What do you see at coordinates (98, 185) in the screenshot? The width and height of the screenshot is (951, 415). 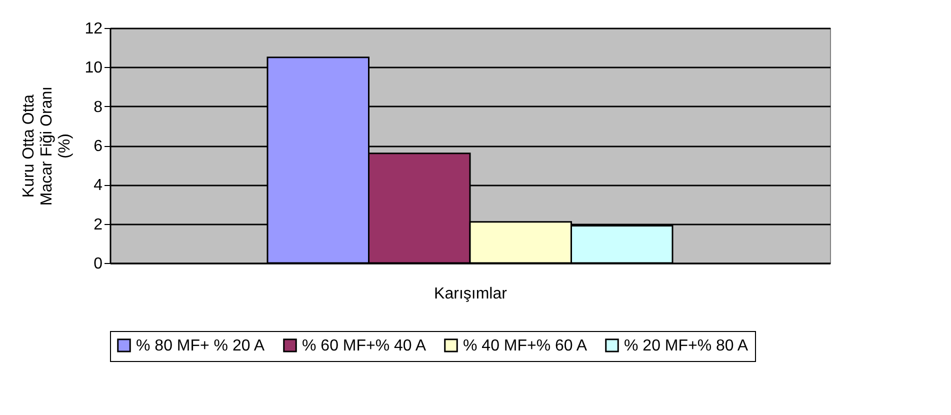 I see `y-tick-label: 4` at bounding box center [98, 185].